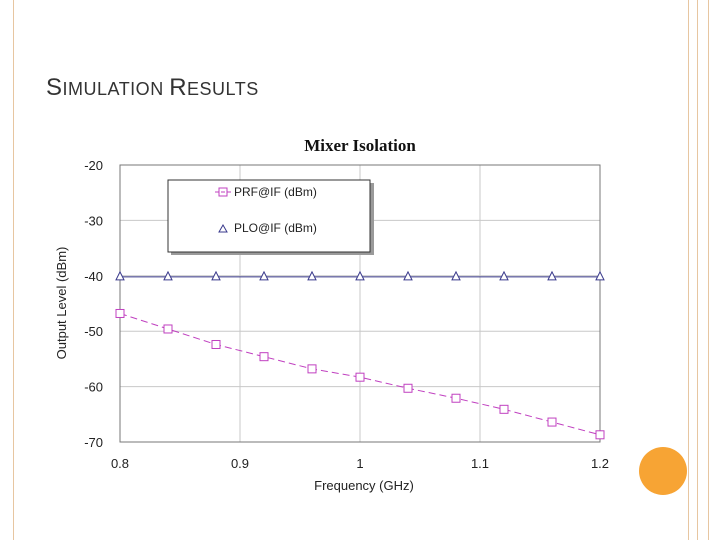  Describe the element at coordinates (480, 463) in the screenshot. I see `x-tick-label: 1.1` at that location.